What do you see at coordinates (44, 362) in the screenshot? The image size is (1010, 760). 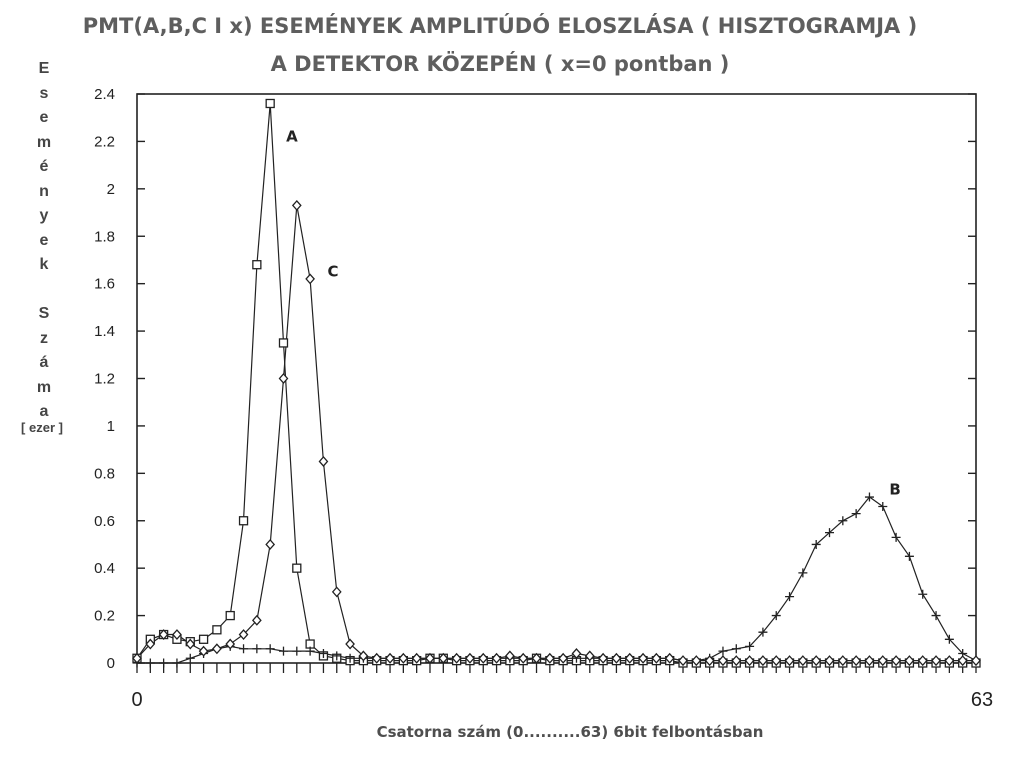 I see `y-axis-label-letter: á` at bounding box center [44, 362].